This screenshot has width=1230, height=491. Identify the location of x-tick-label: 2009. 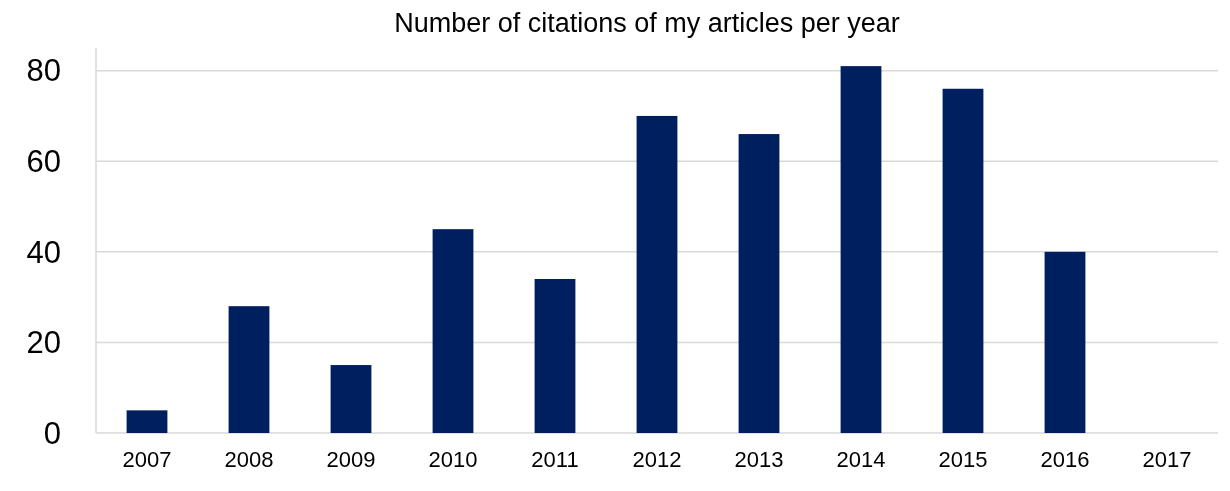
(351, 459).